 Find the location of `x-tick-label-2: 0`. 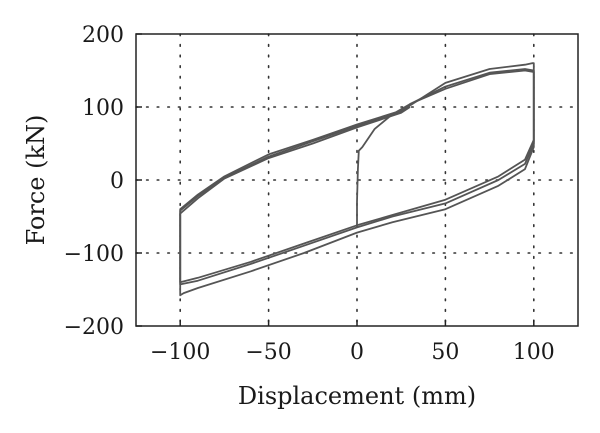

x-tick-label-2: 0 is located at coordinates (357, 352).